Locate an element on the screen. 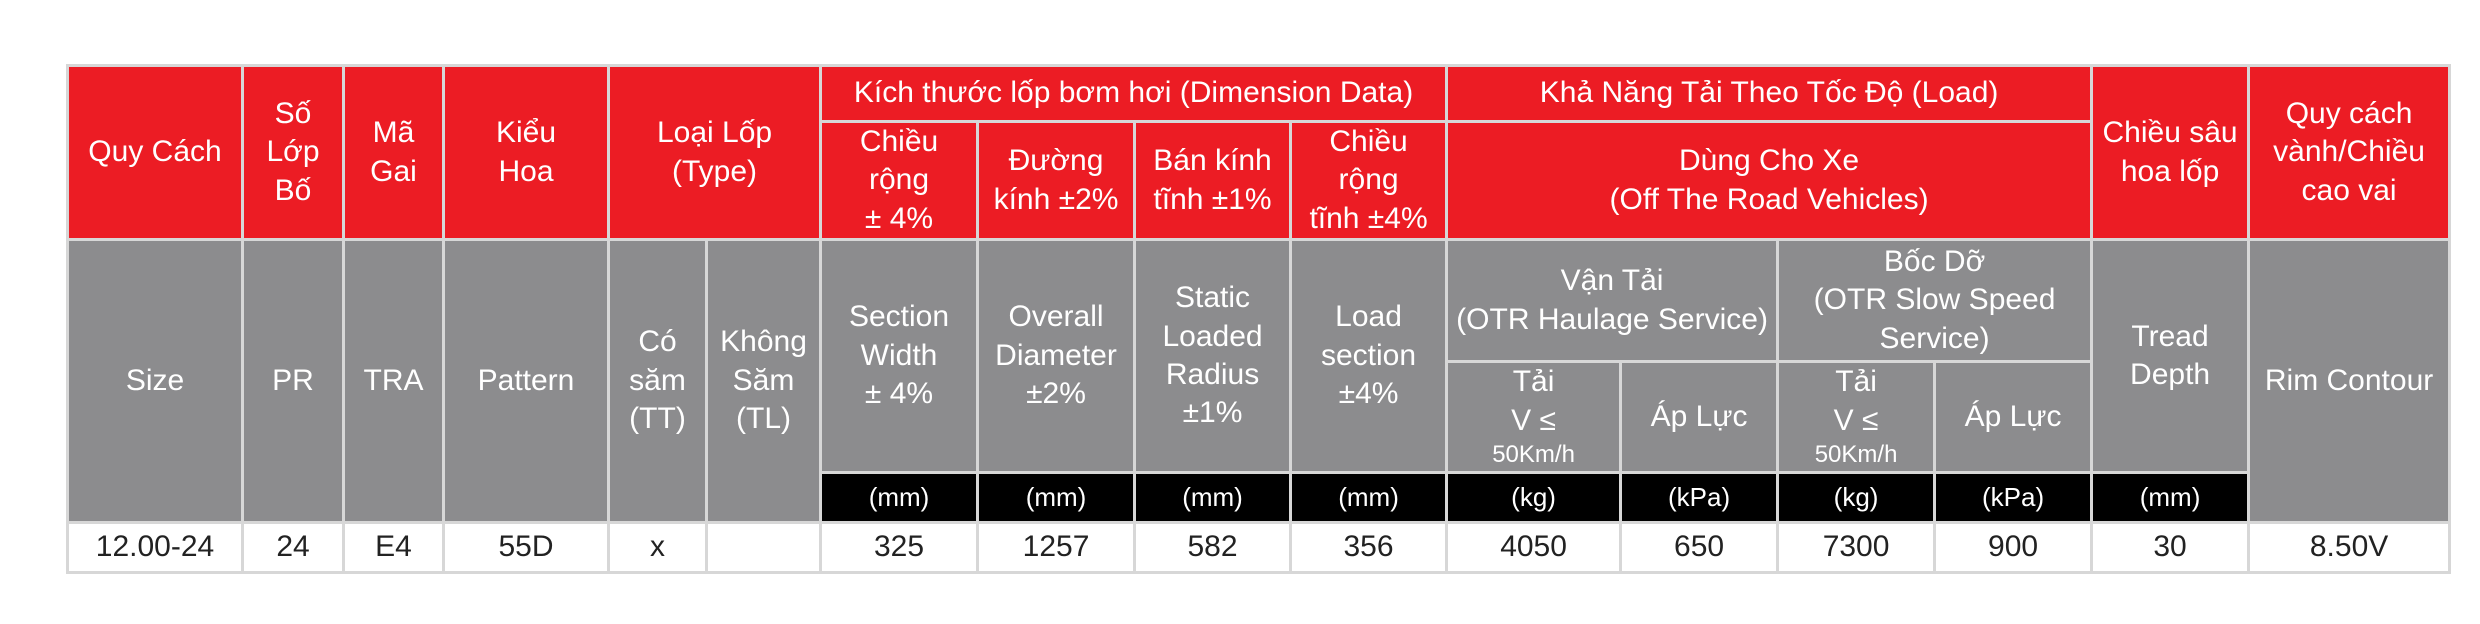 The image size is (2480, 624). col-section-vn: Chiều rộng tĩnh ±4% is located at coordinates (1369, 180).